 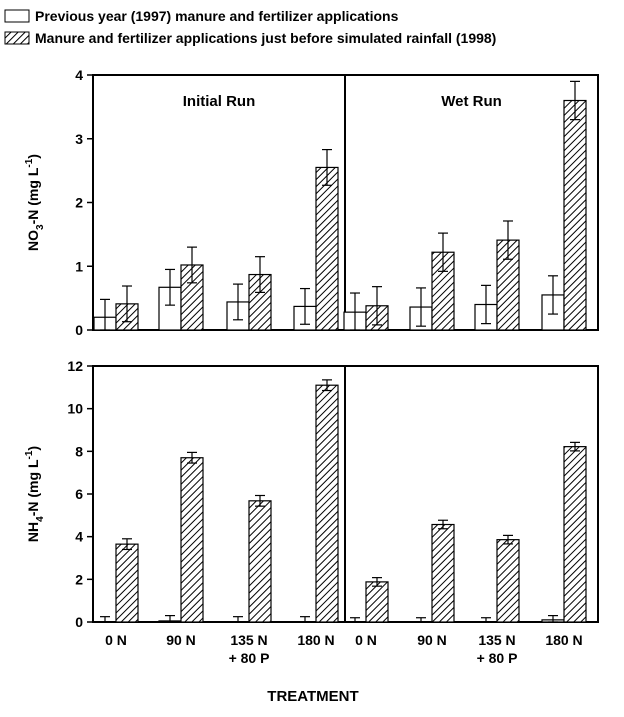 What do you see at coordinates (471, 101) in the screenshot?
I see `facet-title: Wet Run` at bounding box center [471, 101].